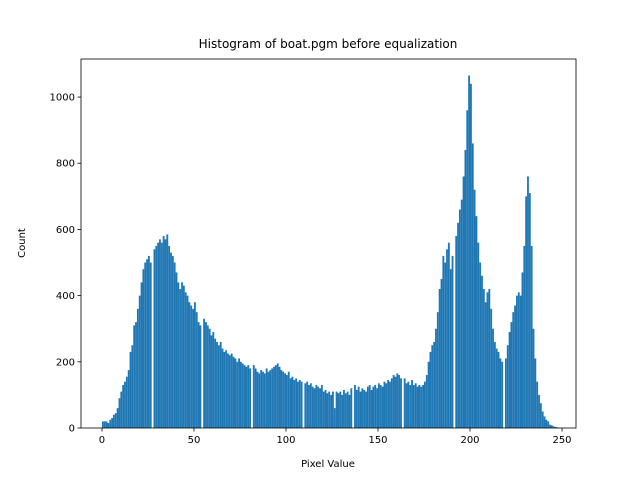 The width and height of the screenshot is (640, 480). I want to click on y-tick-label: 800, so click(65, 164).